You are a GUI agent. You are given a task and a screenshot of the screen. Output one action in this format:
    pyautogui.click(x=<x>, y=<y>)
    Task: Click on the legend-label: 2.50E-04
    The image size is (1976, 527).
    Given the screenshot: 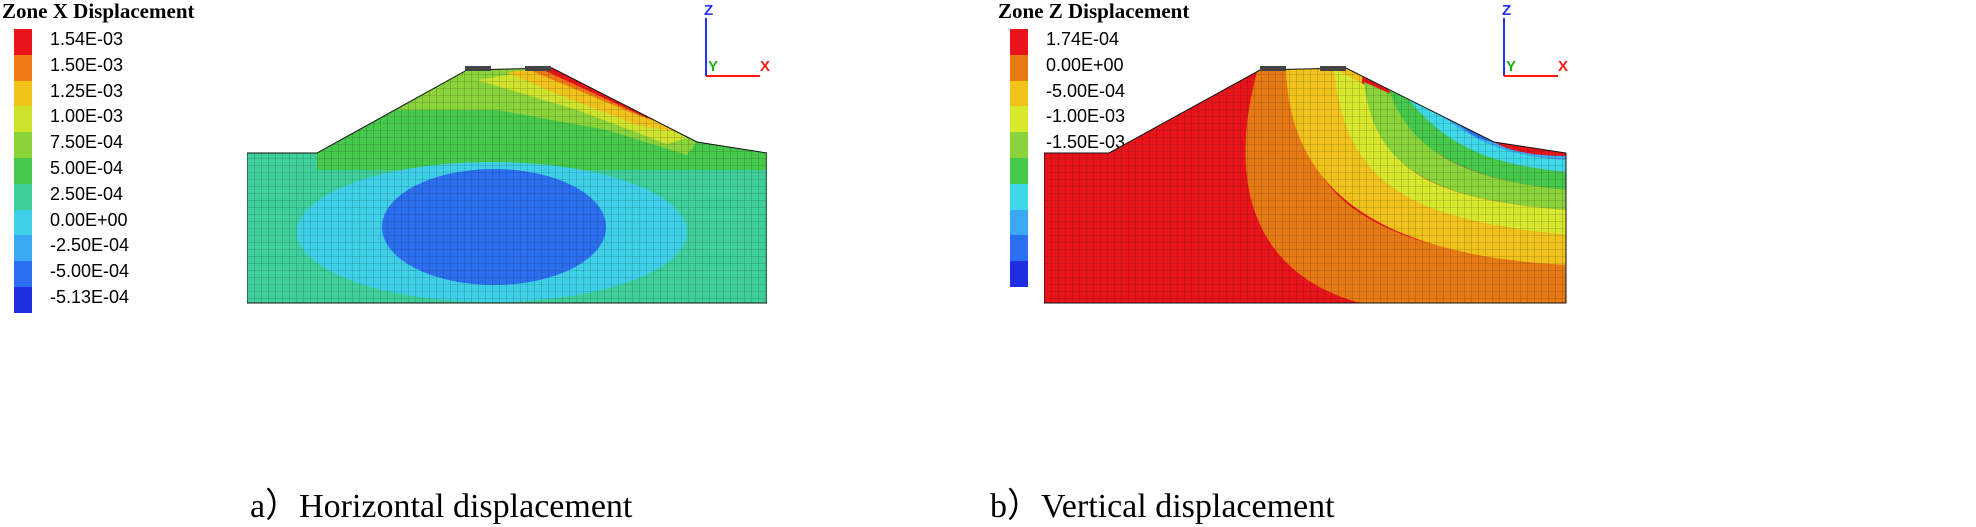 What is the action you would take?
    pyautogui.click(x=87, y=193)
    